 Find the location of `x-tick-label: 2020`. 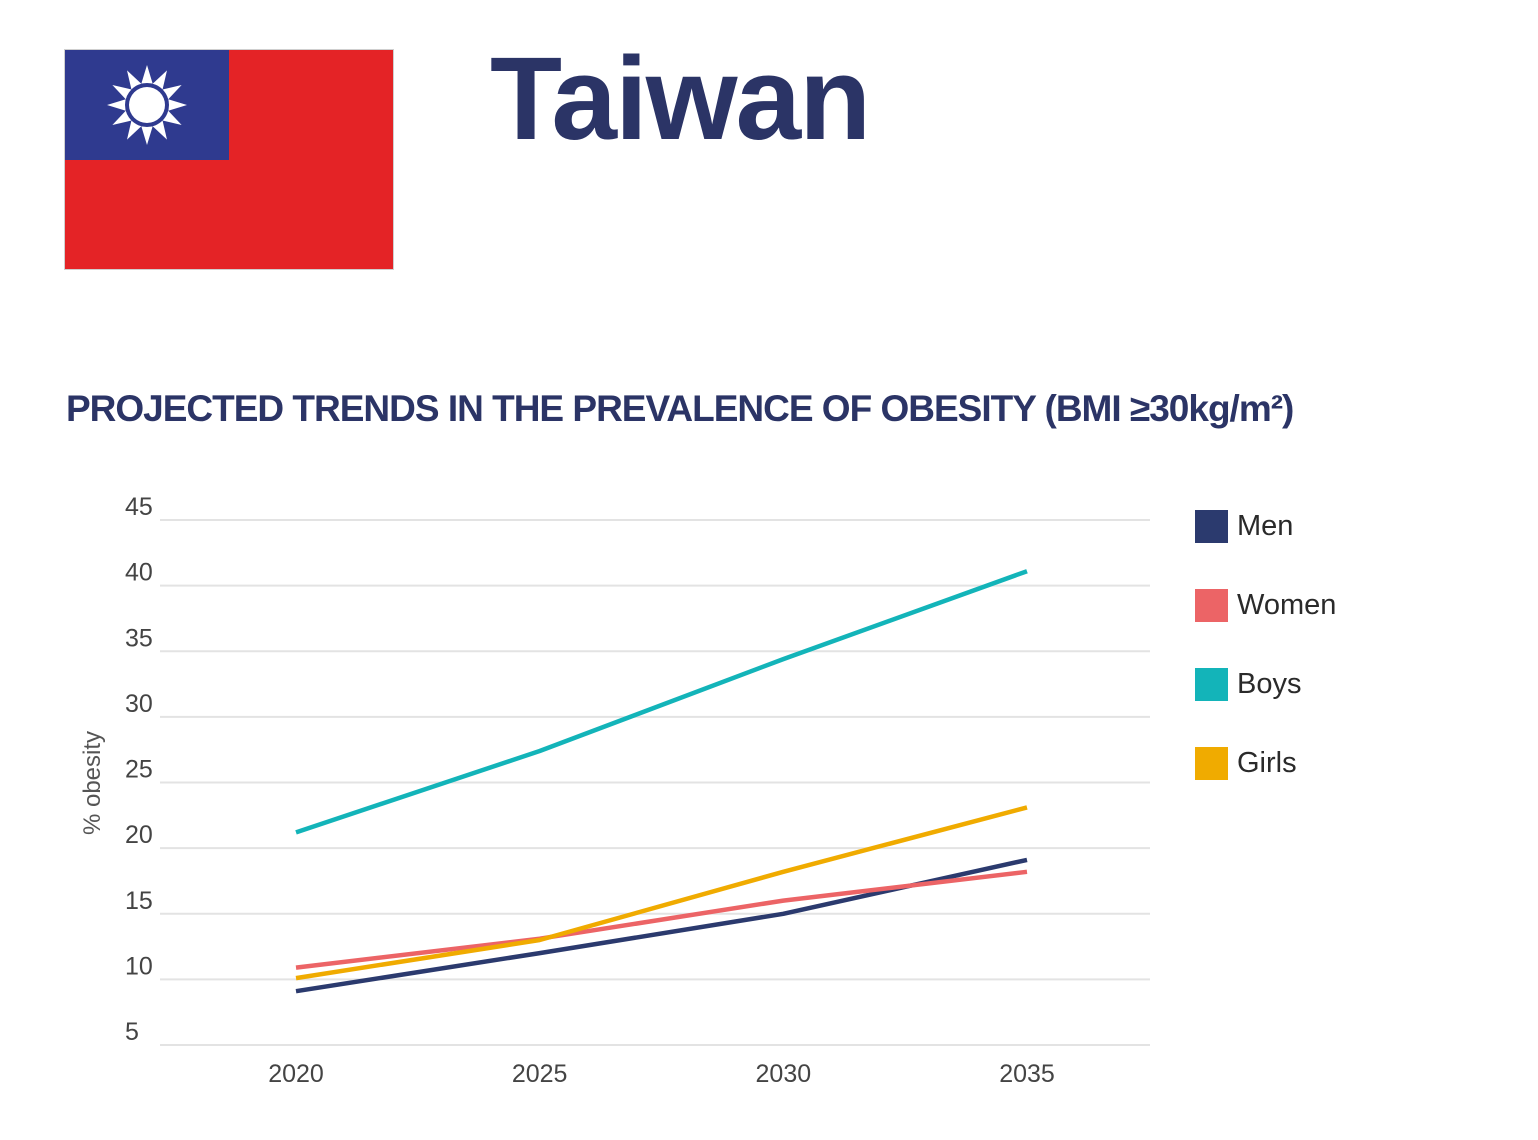

x-tick-label: 2020 is located at coordinates (296, 1074).